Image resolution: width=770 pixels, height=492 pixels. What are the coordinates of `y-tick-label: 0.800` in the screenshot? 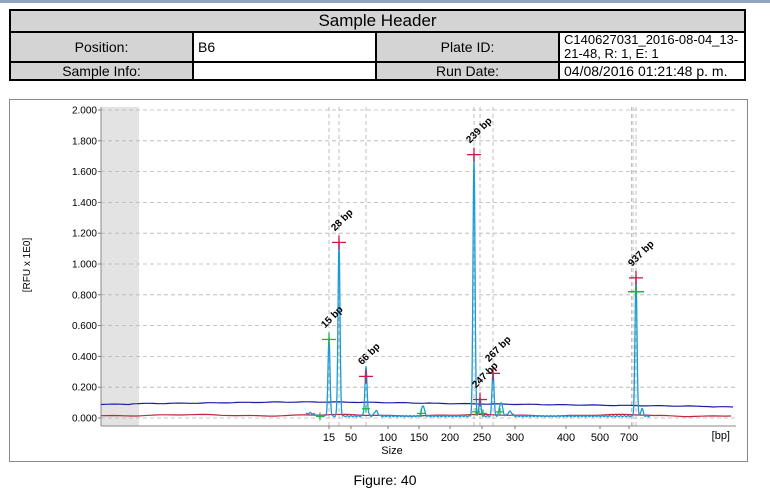 It's located at (84, 295).